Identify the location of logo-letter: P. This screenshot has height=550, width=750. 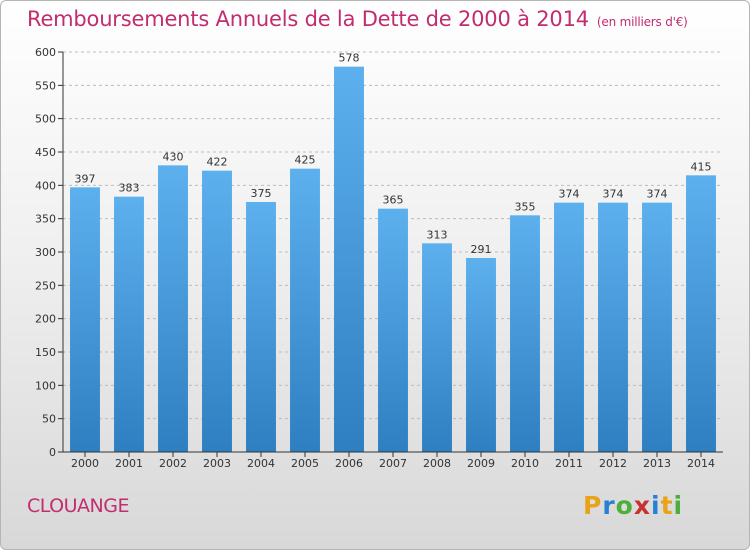
(593, 505).